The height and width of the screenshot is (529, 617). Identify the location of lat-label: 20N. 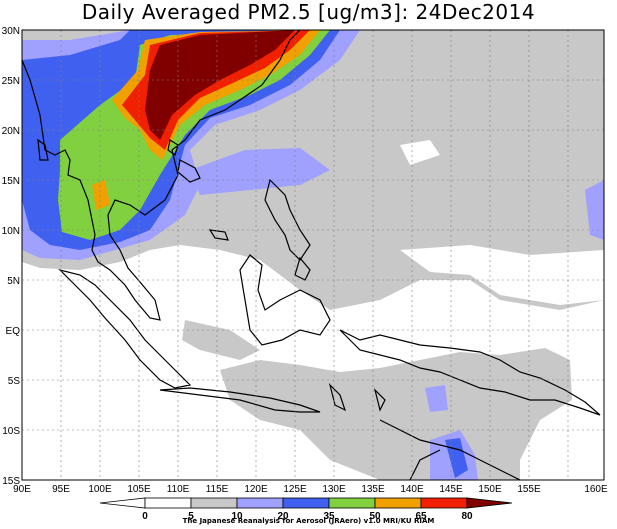
(11, 131).